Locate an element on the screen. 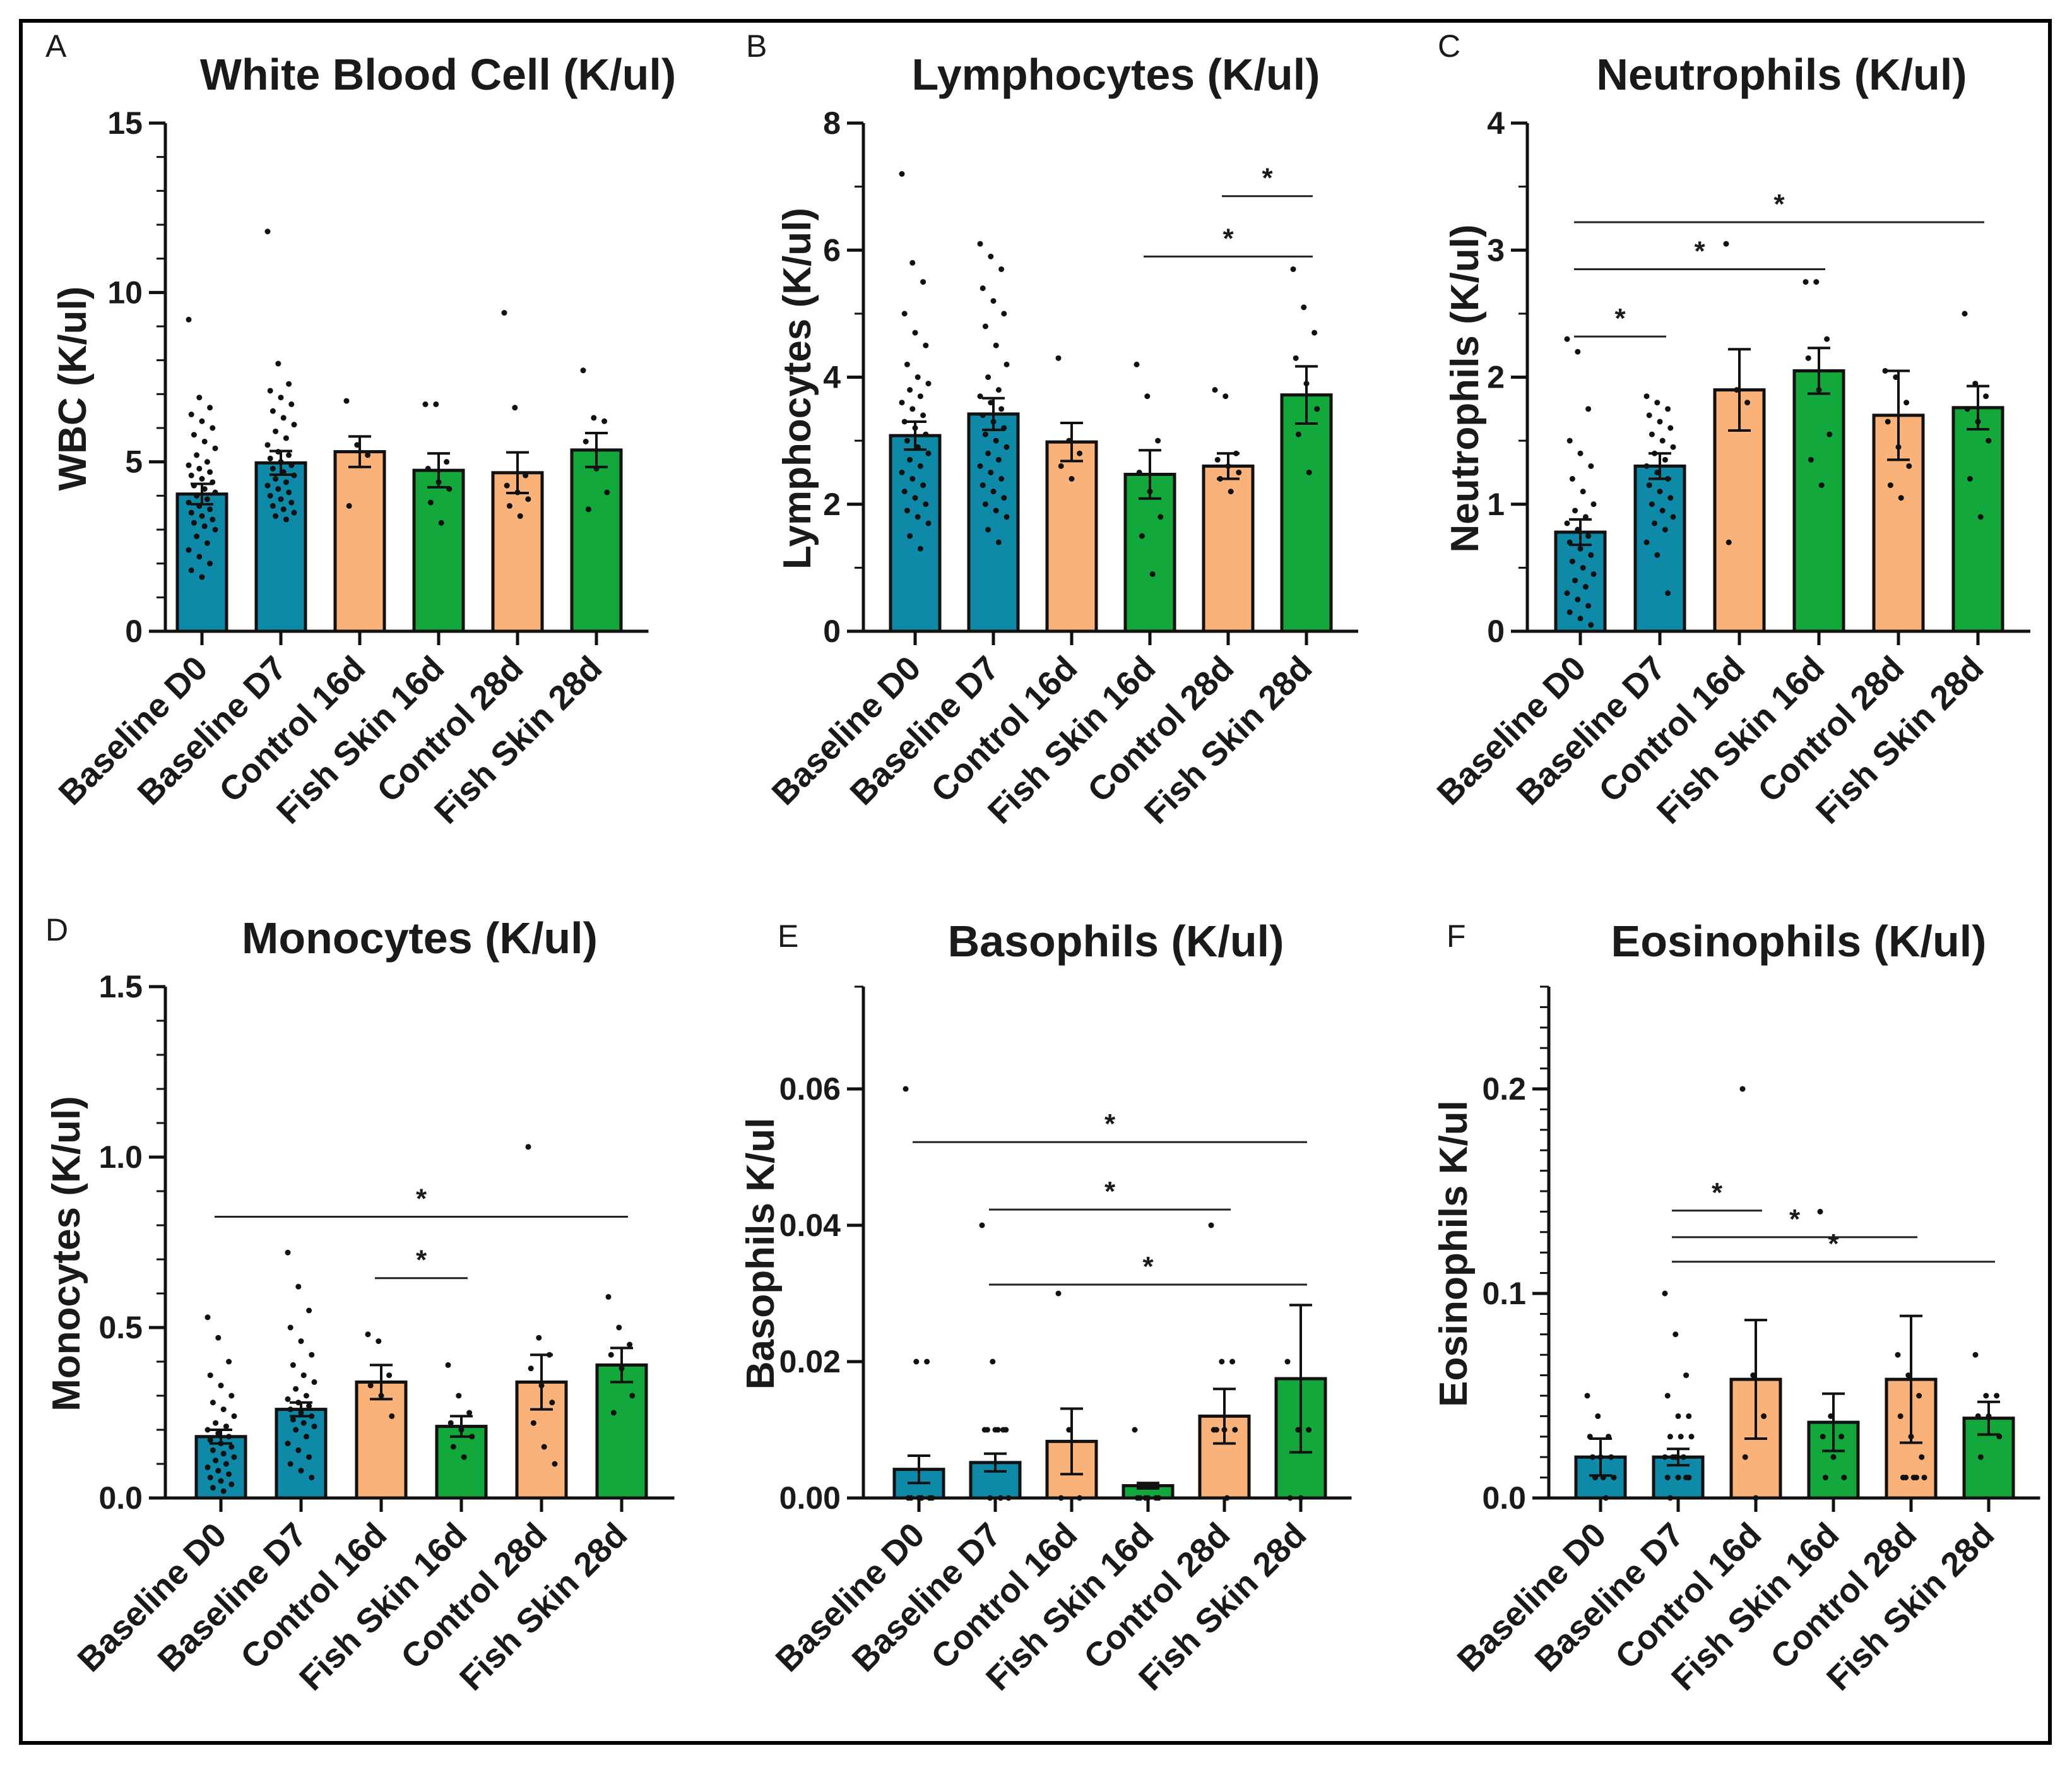 This screenshot has height=1765, width=2072. y-tick-label: 0.04 is located at coordinates (810, 1225).